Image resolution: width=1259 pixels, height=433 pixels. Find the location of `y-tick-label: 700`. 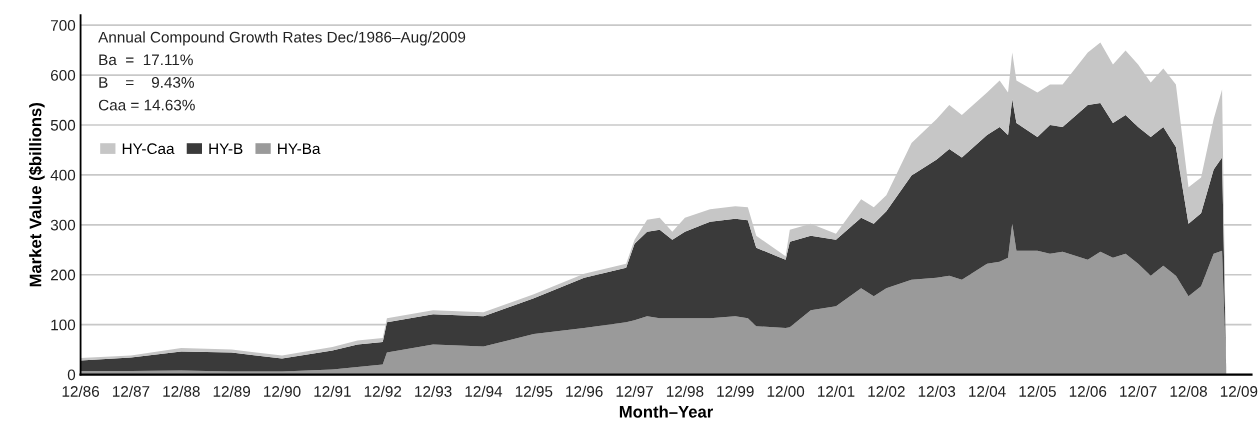

y-tick-label: 700 is located at coordinates (63, 25).